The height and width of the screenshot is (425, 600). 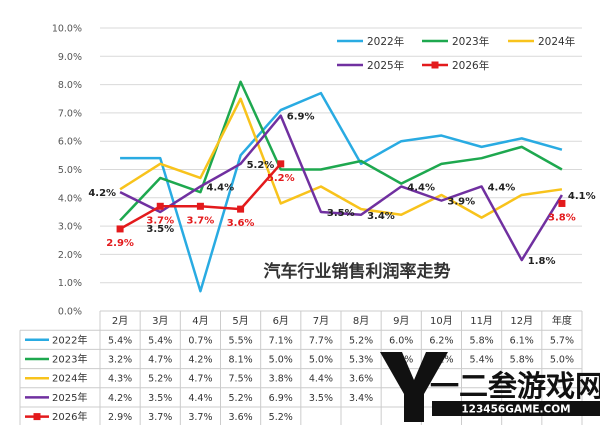 What do you see at coordinates (241, 223) in the screenshot?
I see `data-label: 3.6%` at bounding box center [241, 223].